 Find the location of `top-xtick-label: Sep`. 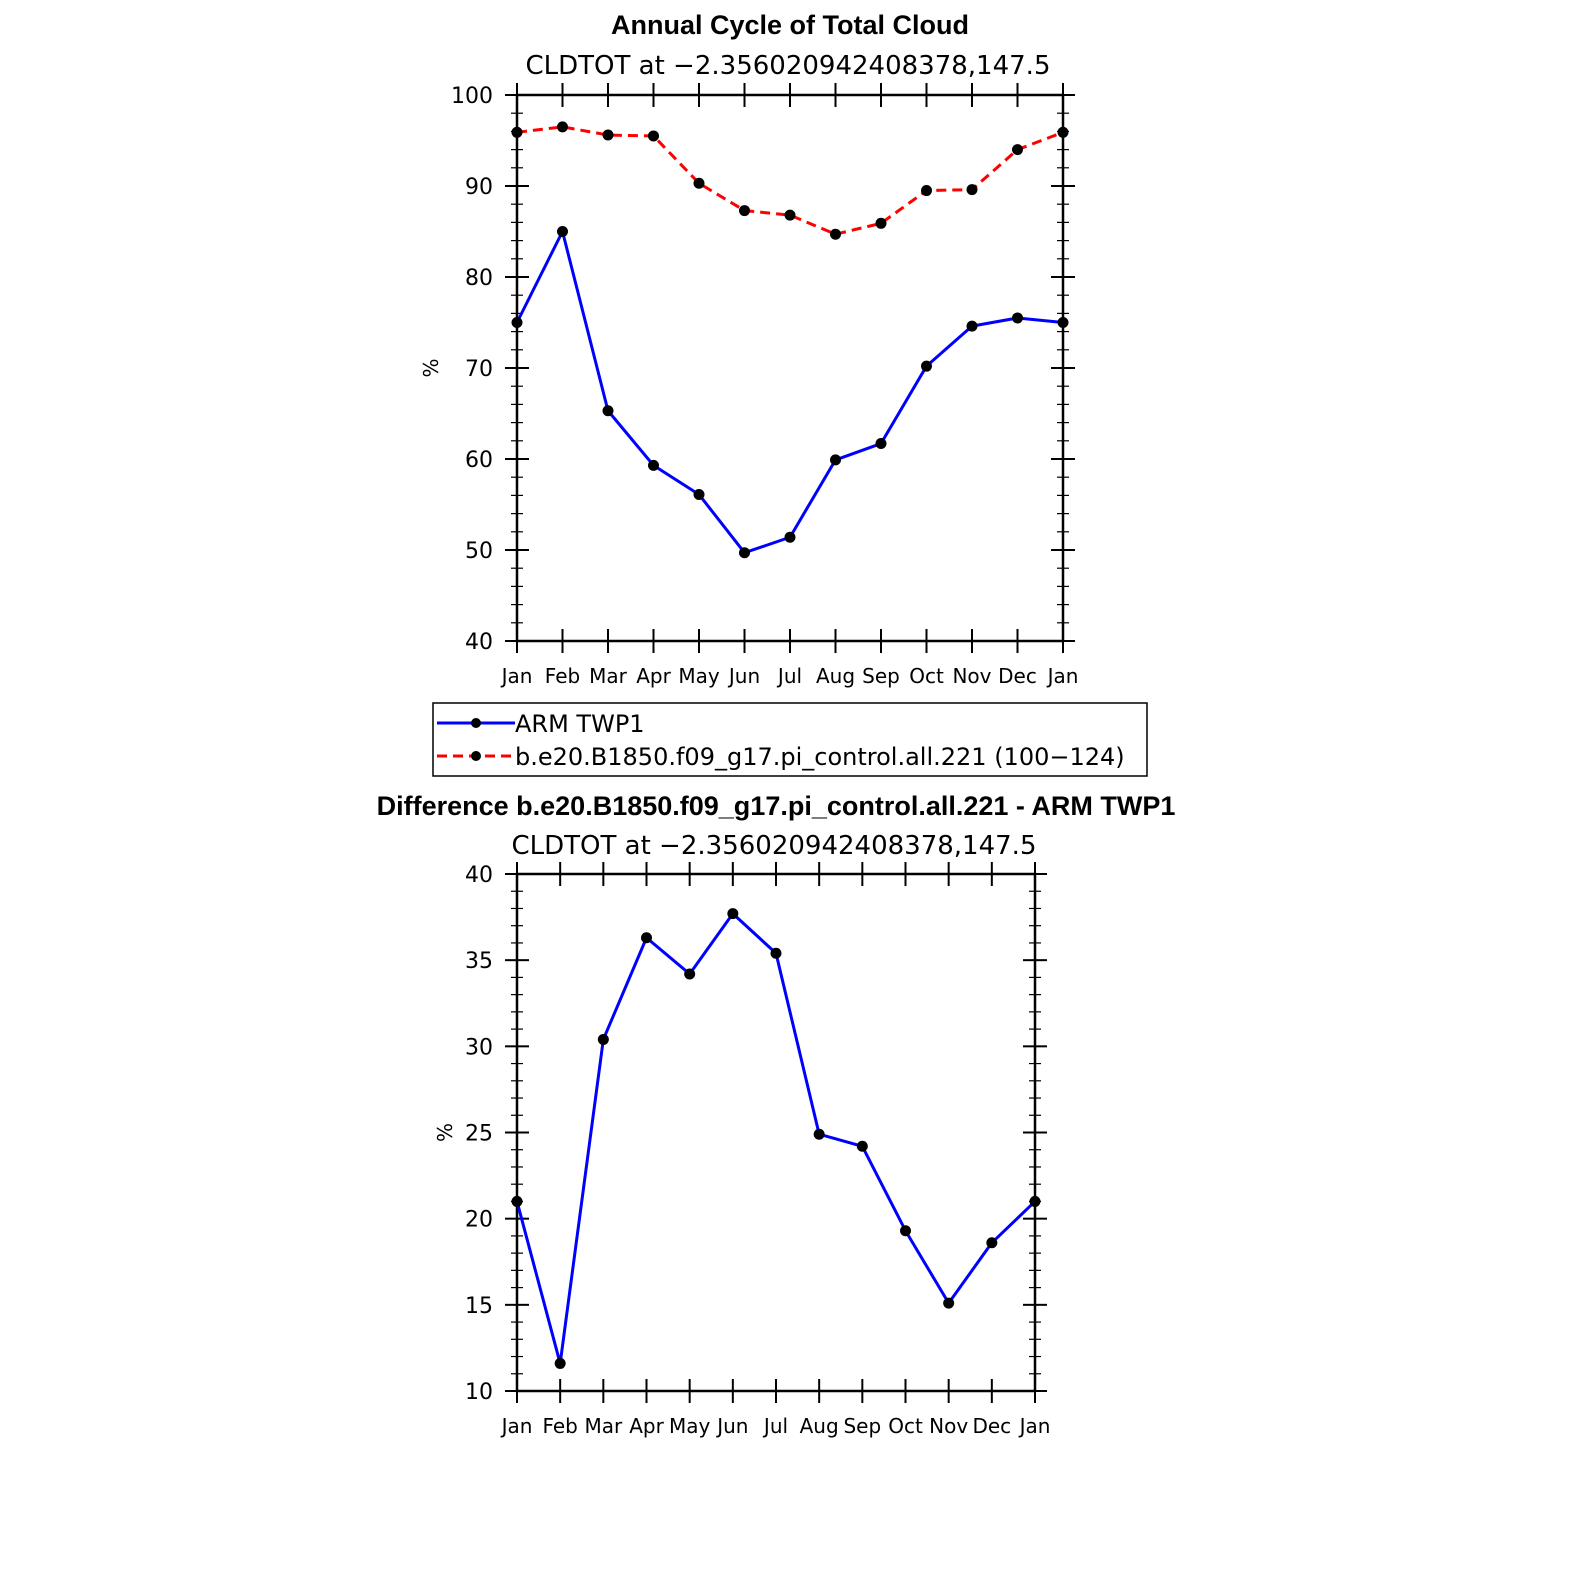

top-xtick-label: Sep is located at coordinates (881, 676).